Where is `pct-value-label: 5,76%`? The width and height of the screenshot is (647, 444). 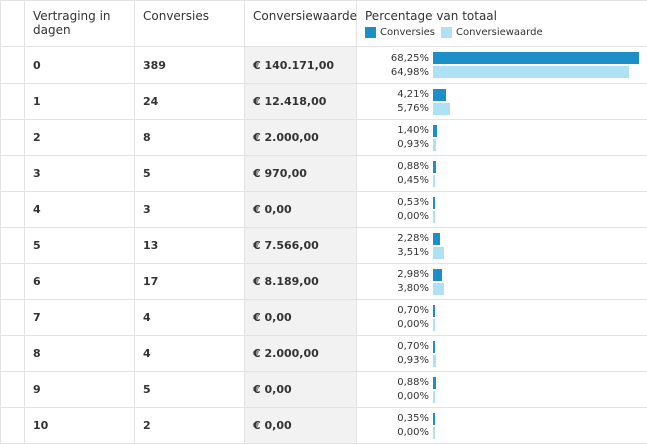 pct-value-label: 5,76% is located at coordinates (395, 108).